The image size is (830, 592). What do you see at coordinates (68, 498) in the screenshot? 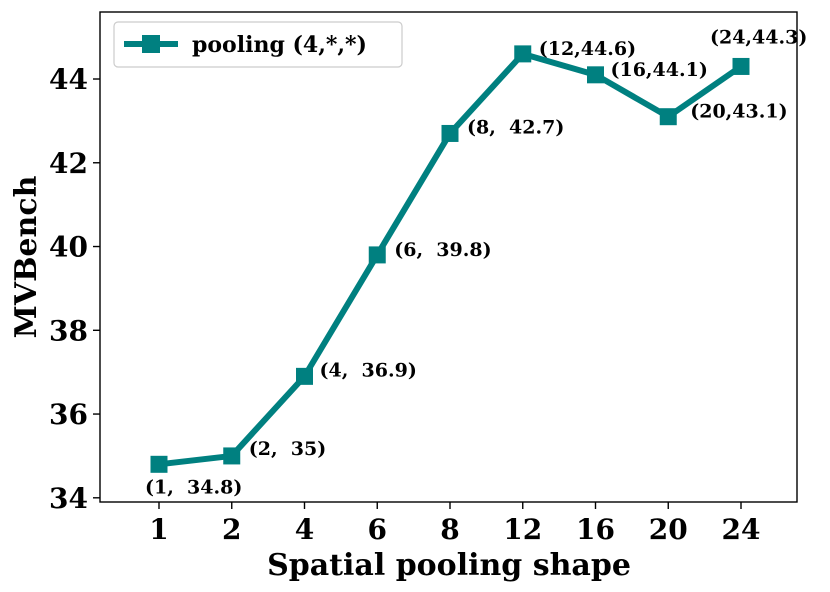
I see `y-tick-label: 34` at bounding box center [68, 498].